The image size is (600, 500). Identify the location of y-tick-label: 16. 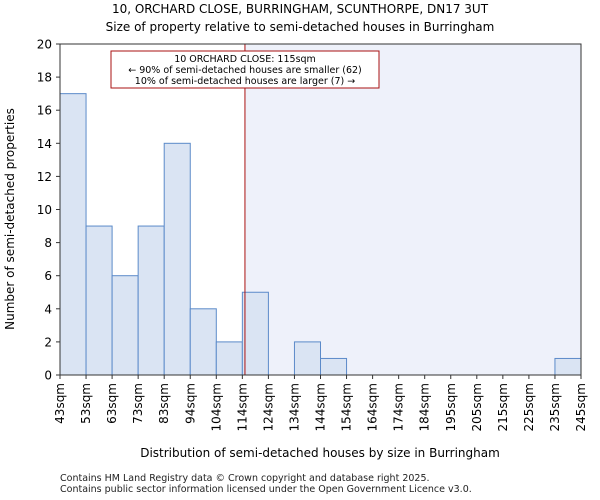
(44, 111).